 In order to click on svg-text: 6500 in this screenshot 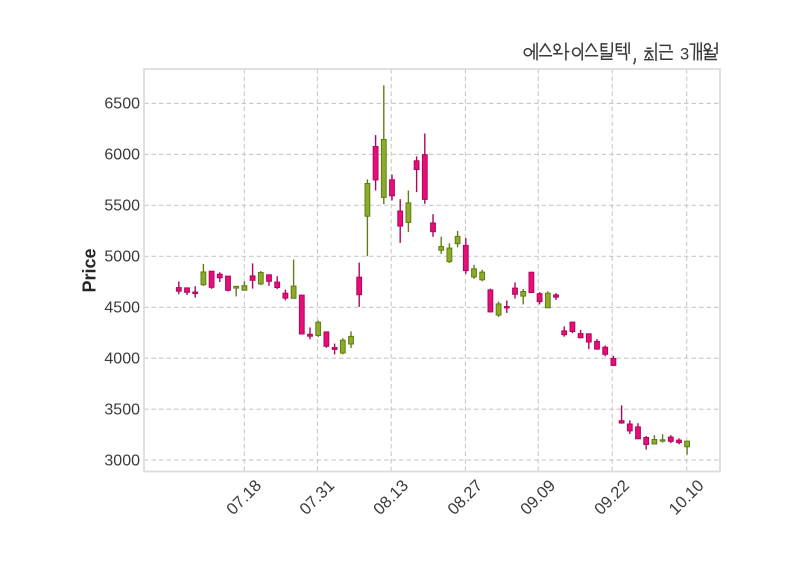, I will do `click(122, 104)`.